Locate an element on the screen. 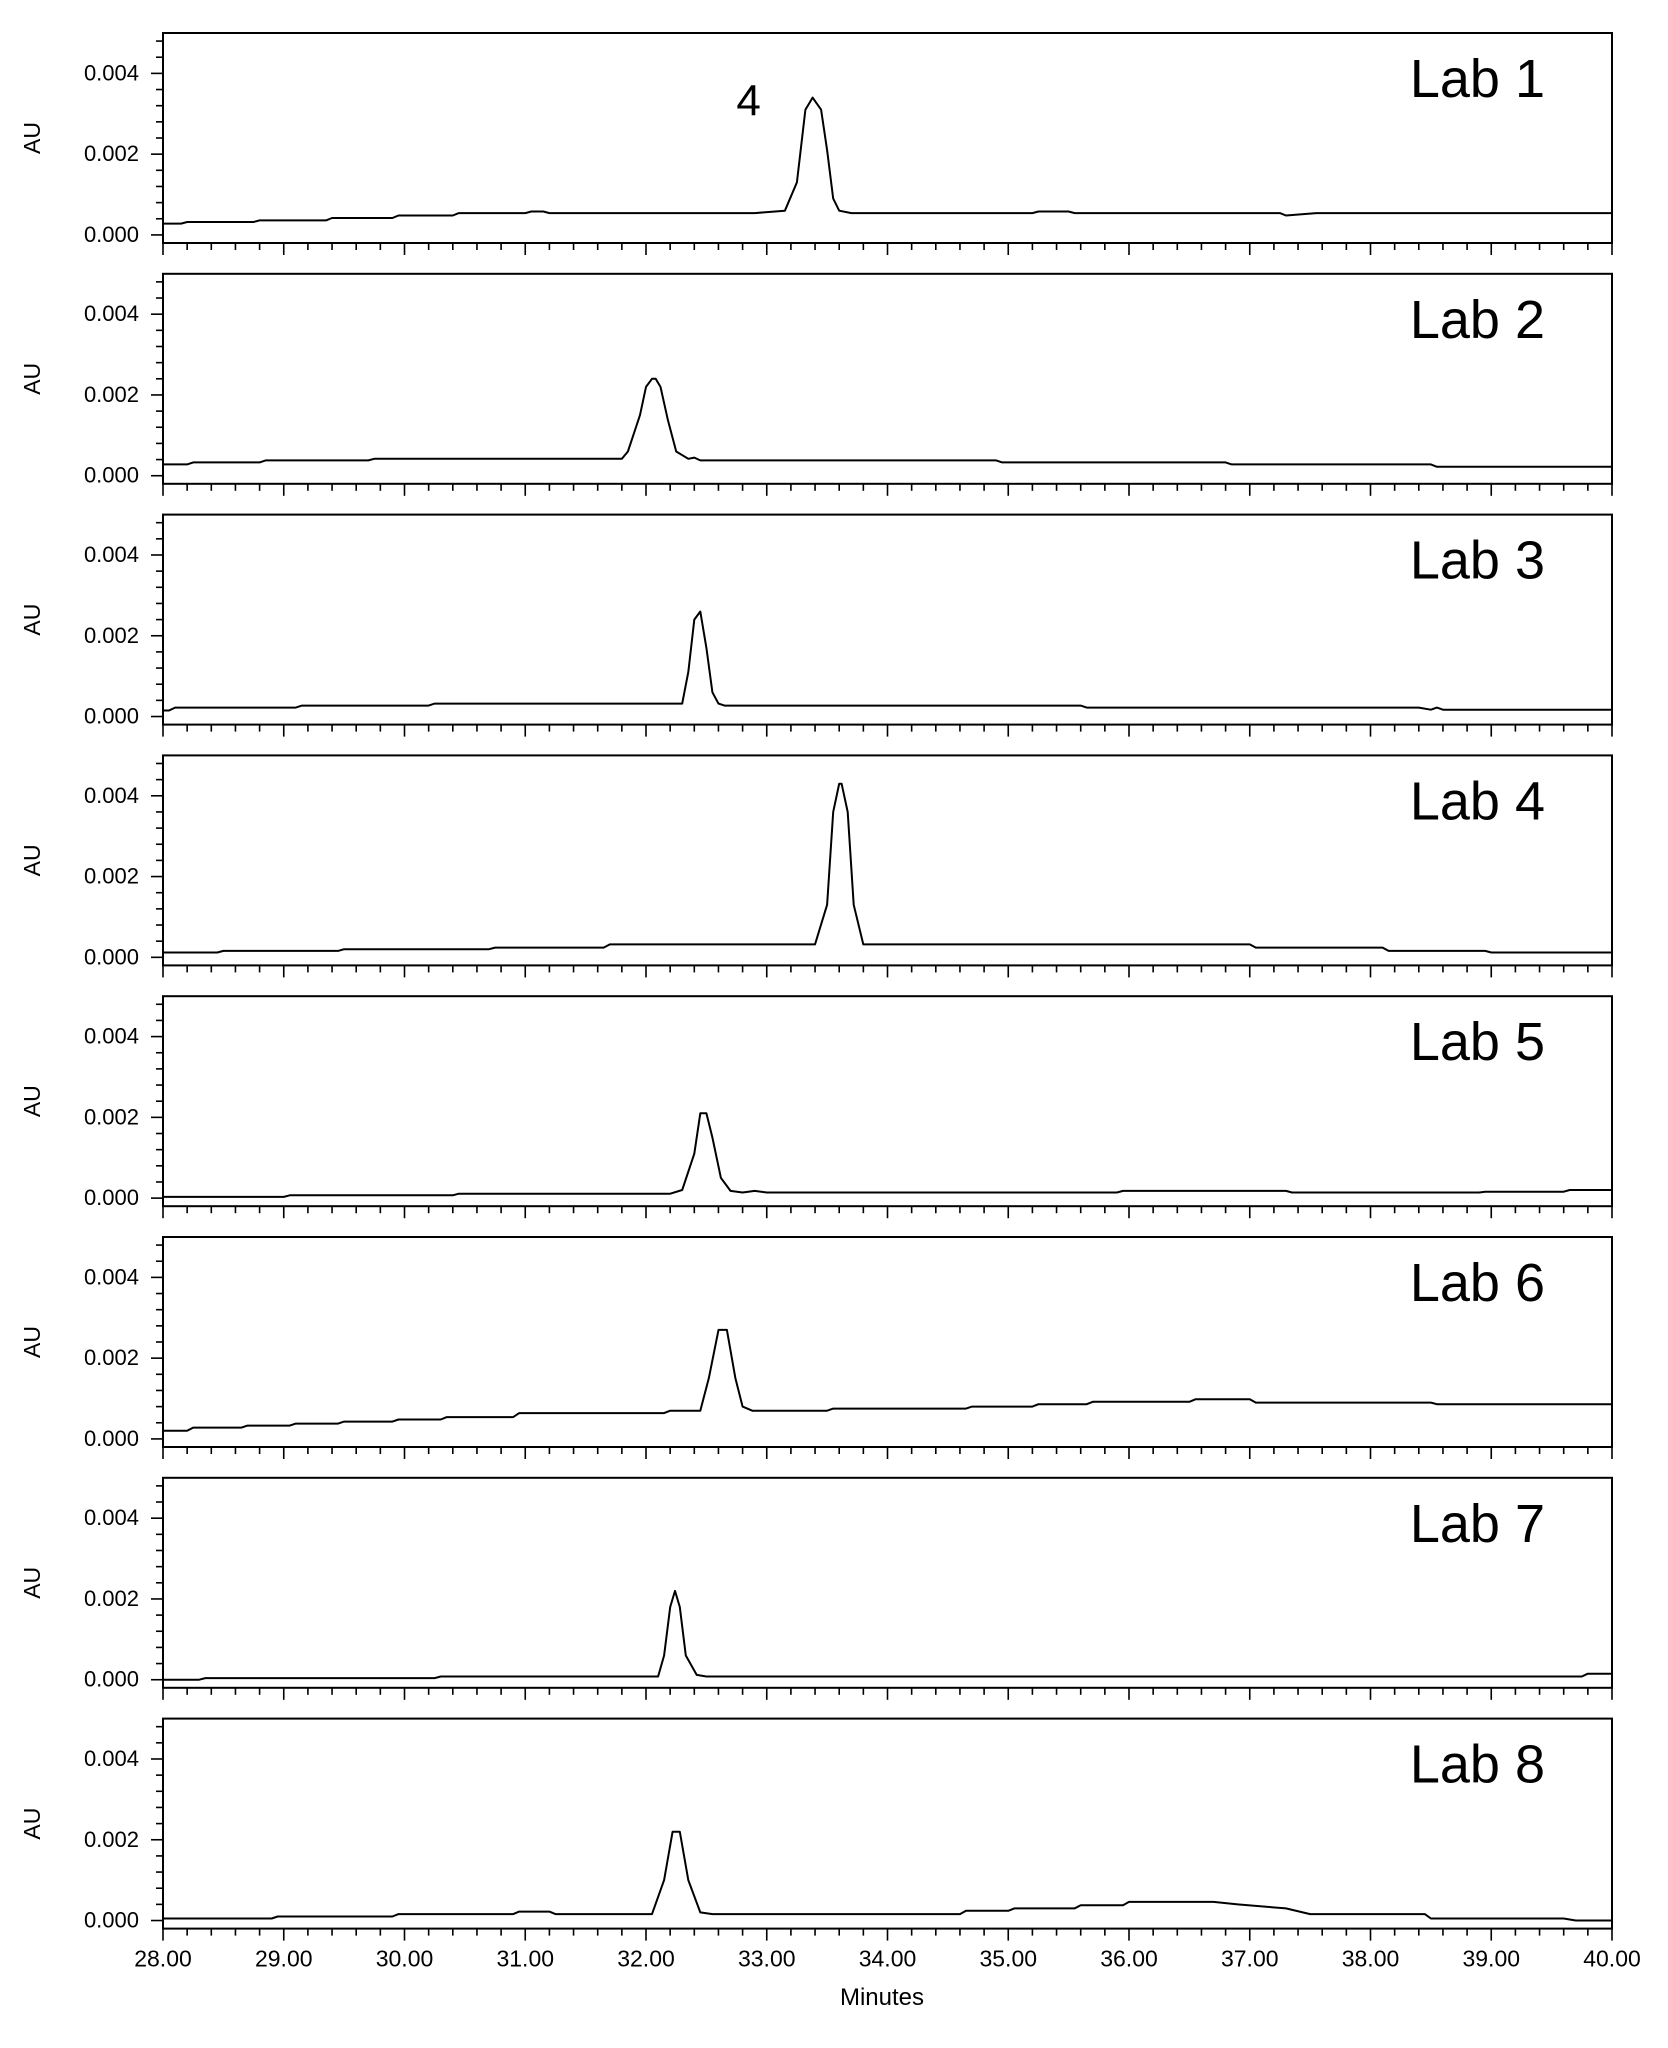 The height and width of the screenshot is (2048, 1668). panel-label: Lab 8 is located at coordinates (1477, 1765).